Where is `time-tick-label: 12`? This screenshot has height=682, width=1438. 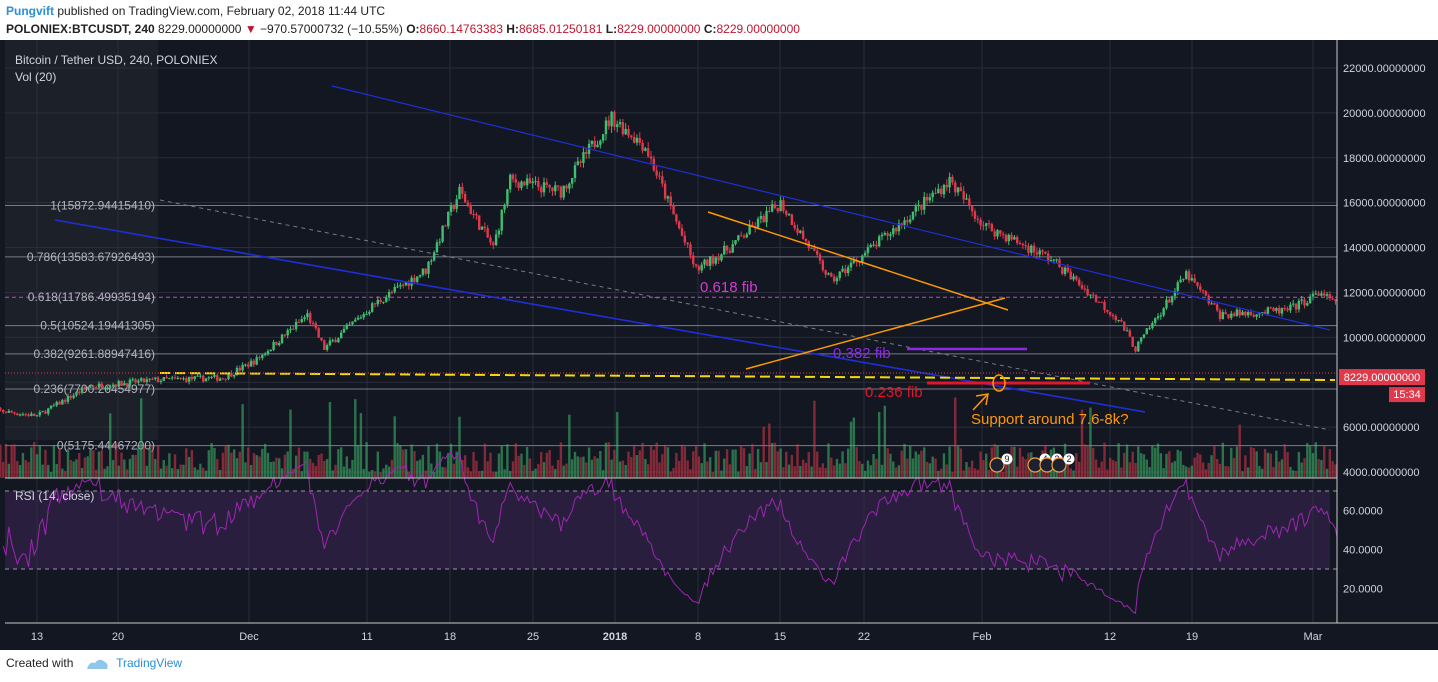
time-tick-label: 12 is located at coordinates (1110, 637).